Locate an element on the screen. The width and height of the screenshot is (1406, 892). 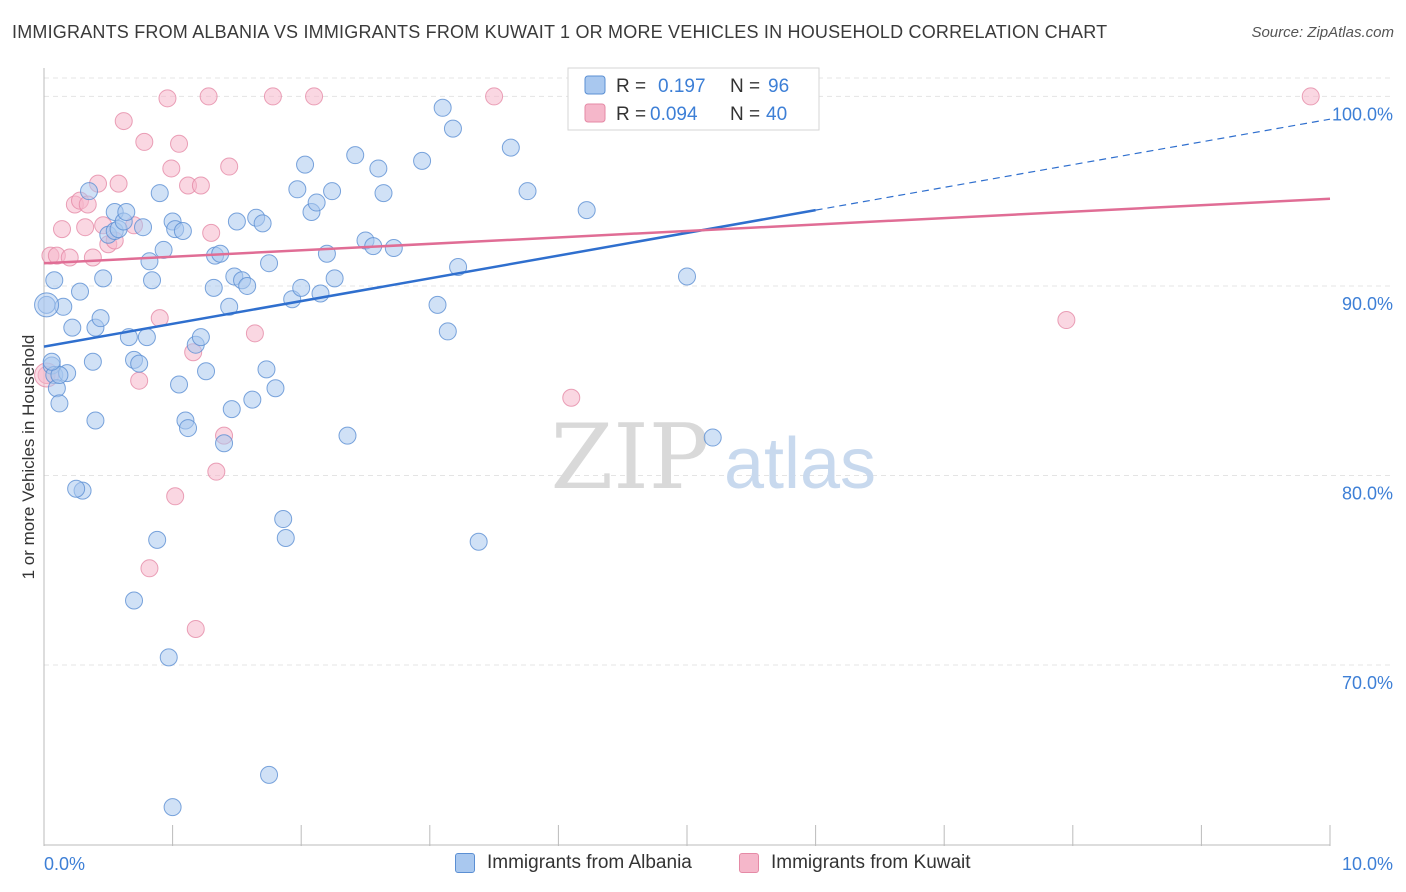
albania-point-large is located at coordinates (47, 305).